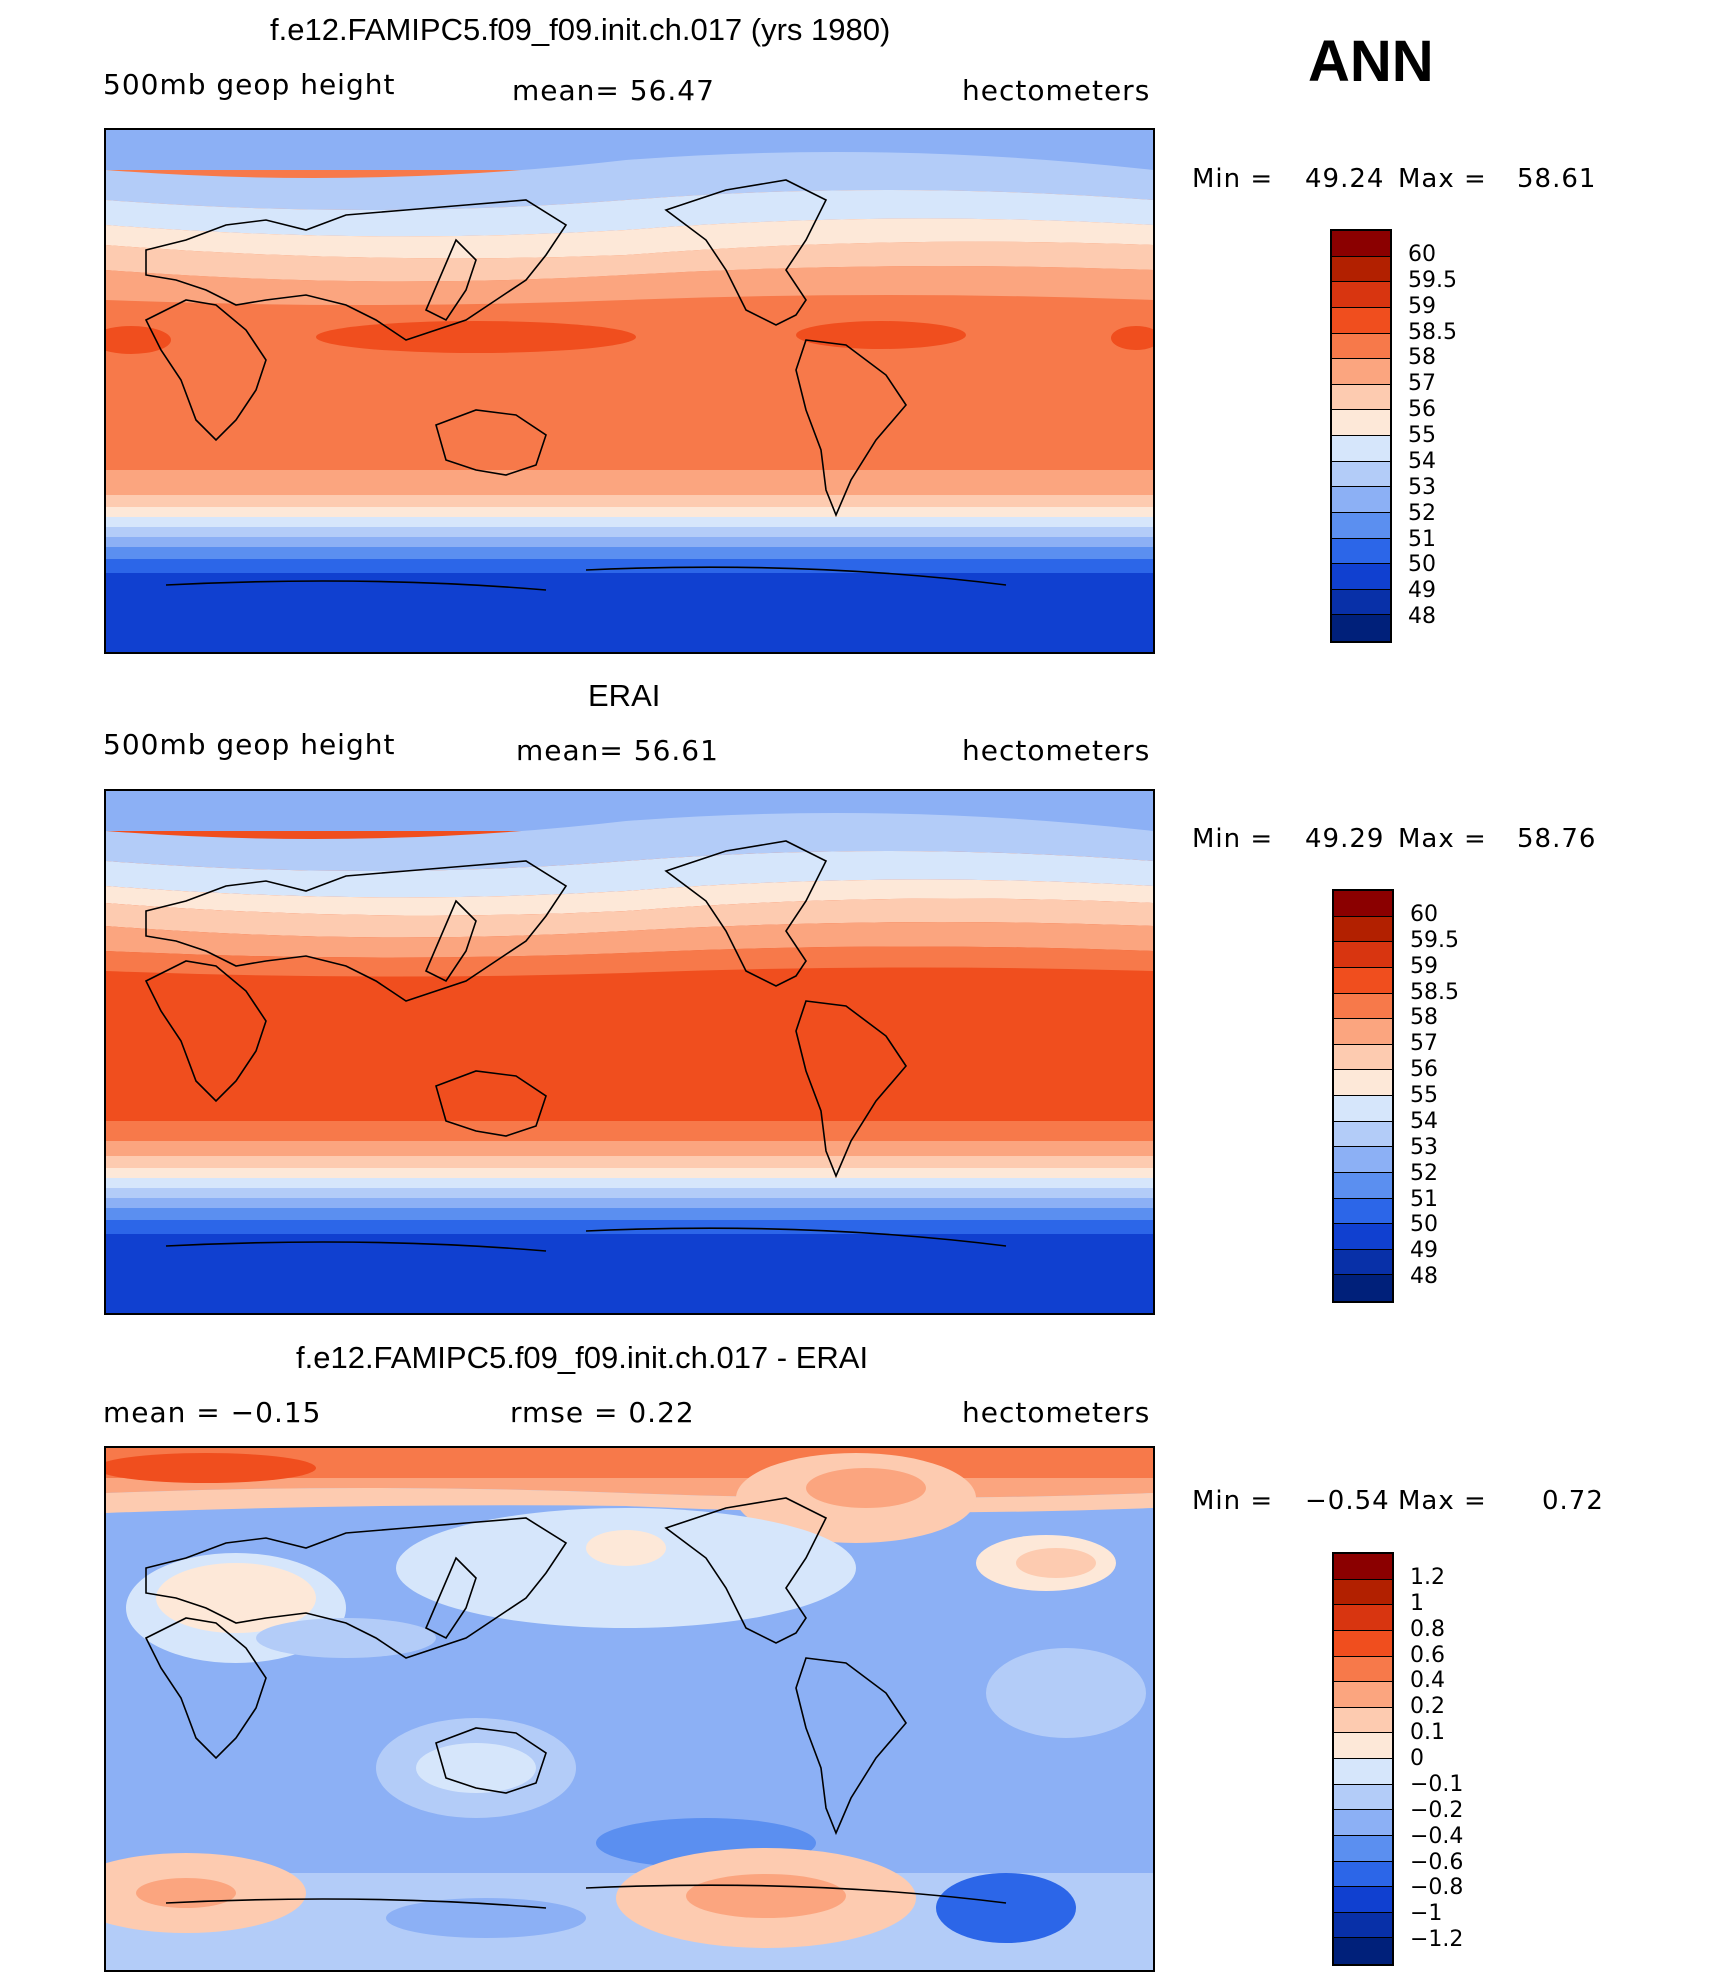 The width and height of the screenshot is (1710, 1974). I want to click on panel2-colorbar, so click(1363, 1096).